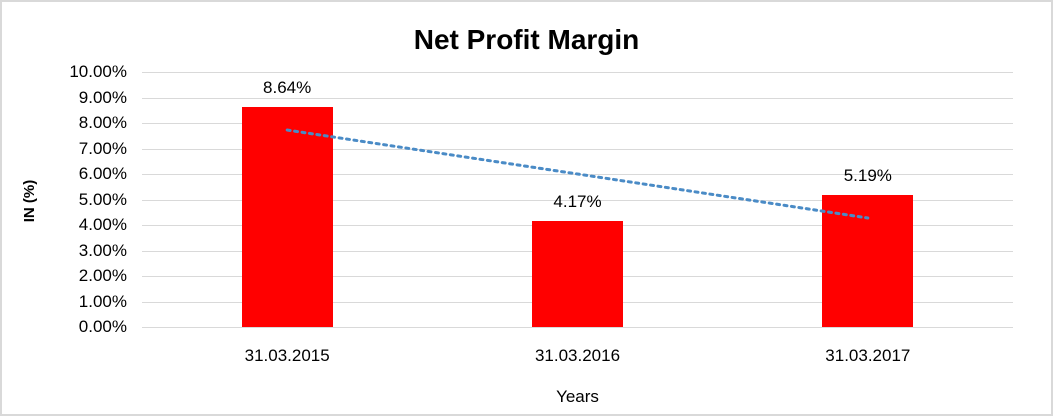 Image resolution: width=1053 pixels, height=416 pixels. Describe the element at coordinates (102, 250) in the screenshot. I see `y-axis-tick-label: 3.00%` at that location.